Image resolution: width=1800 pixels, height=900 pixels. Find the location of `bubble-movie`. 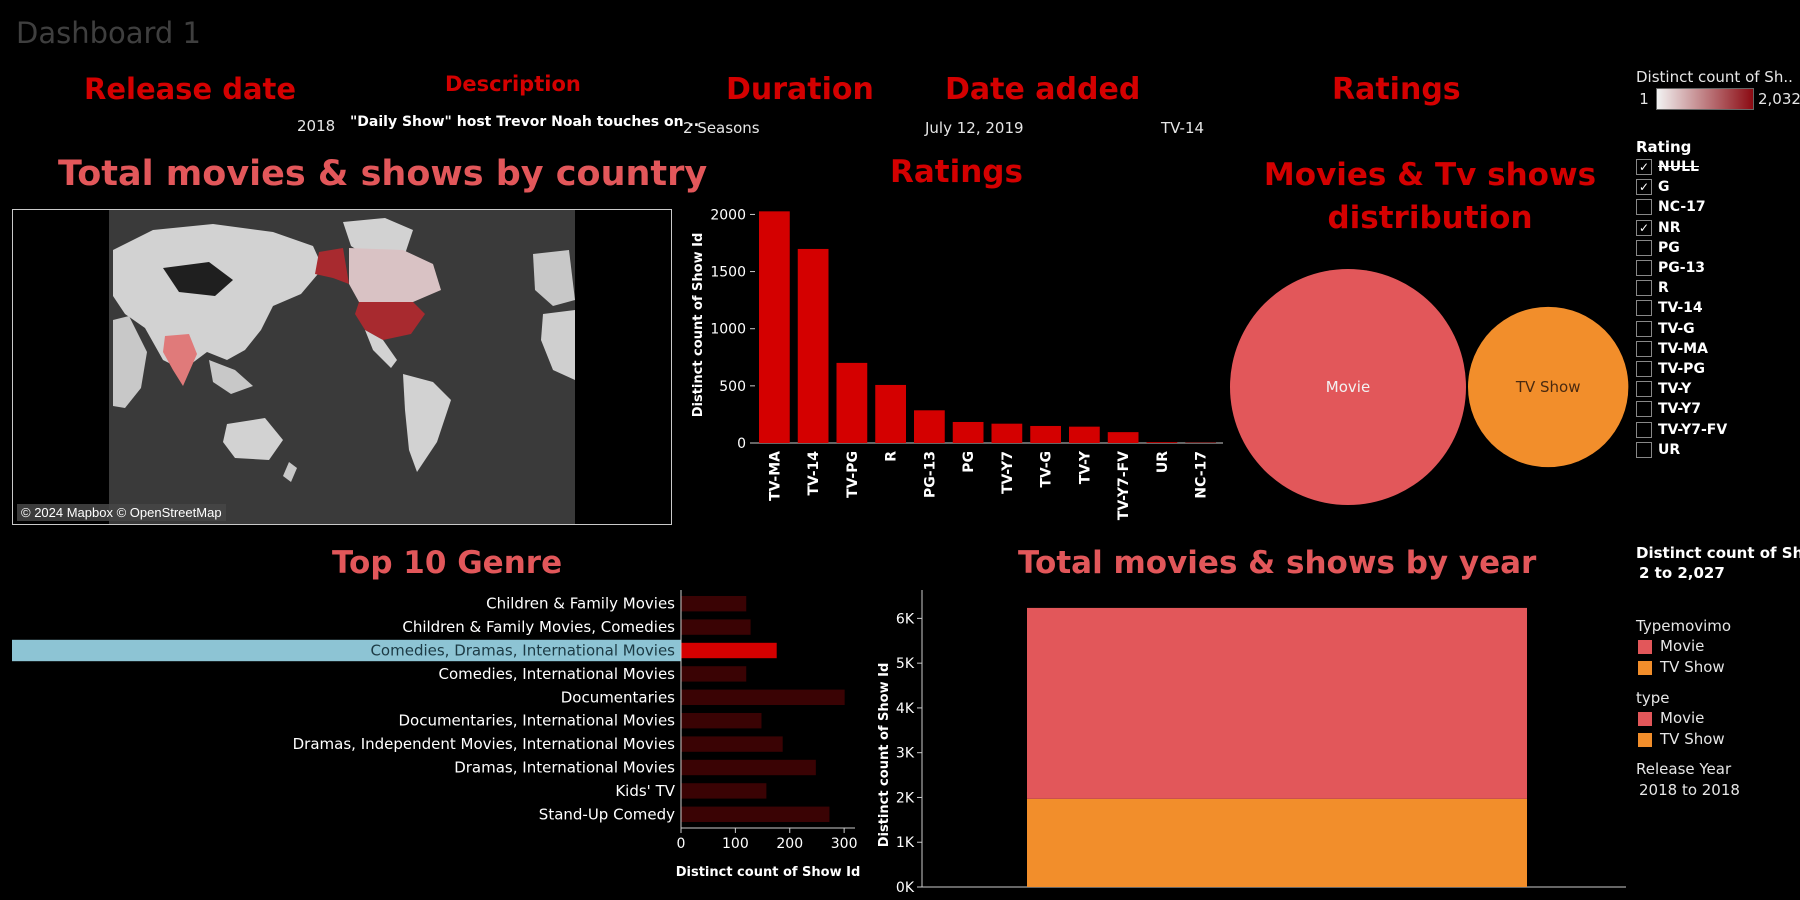

bubble-movie is located at coordinates (1348, 387).